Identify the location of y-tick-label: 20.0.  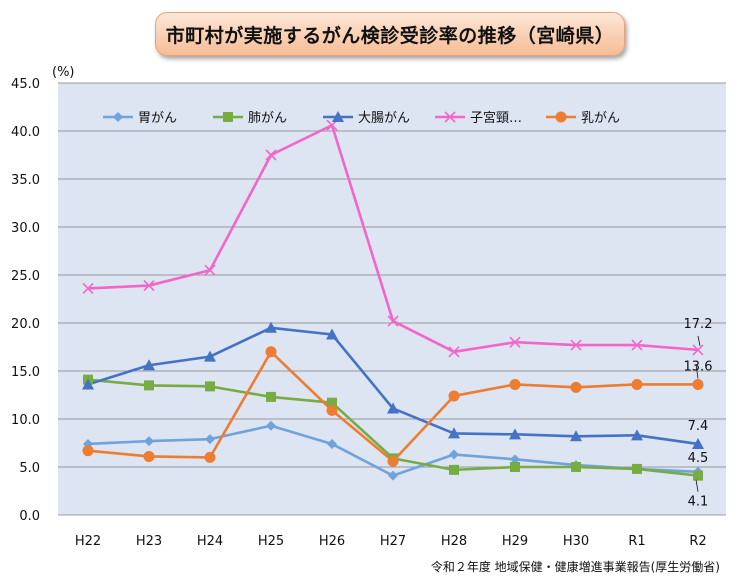
(25, 324).